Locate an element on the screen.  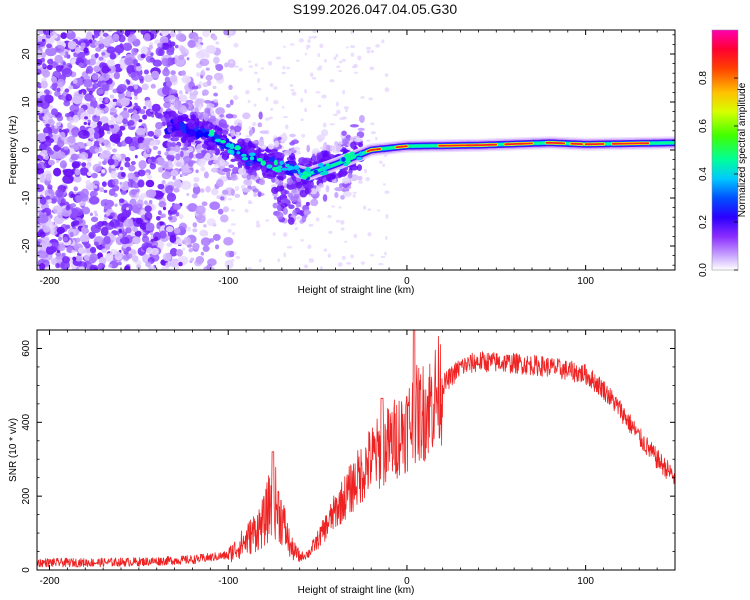
colorbar-tick-label: 0.6 is located at coordinates (703, 126).